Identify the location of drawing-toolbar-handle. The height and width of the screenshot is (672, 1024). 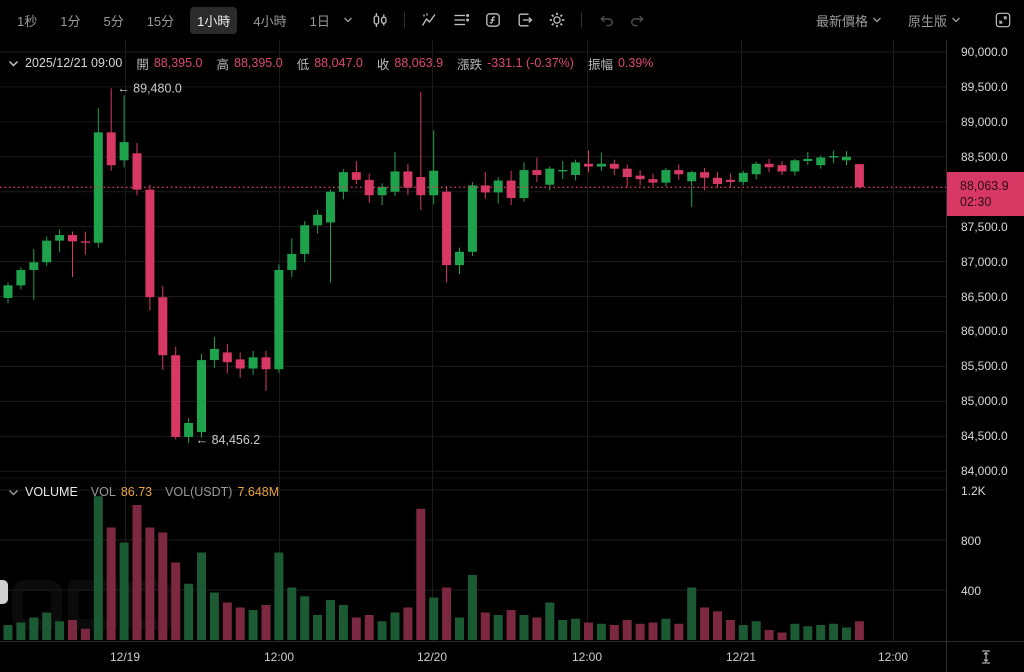
(4, 592).